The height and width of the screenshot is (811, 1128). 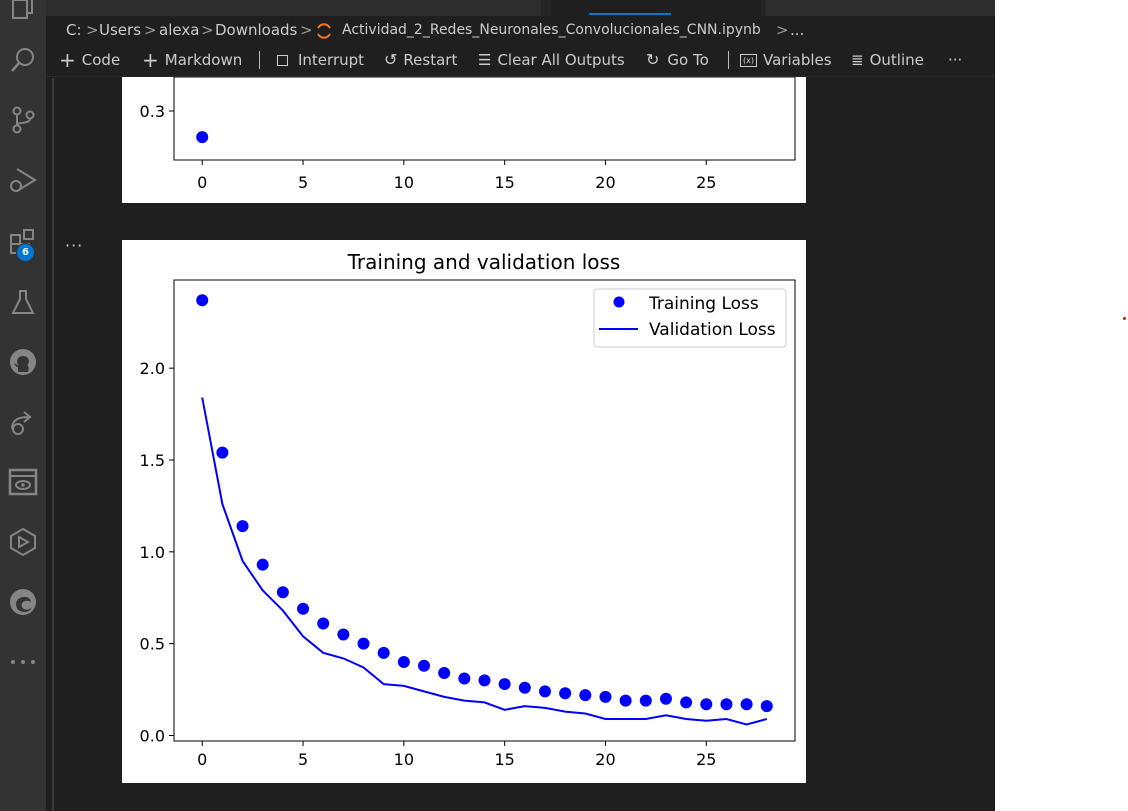 I want to click on data-point, so click(x=202, y=137).